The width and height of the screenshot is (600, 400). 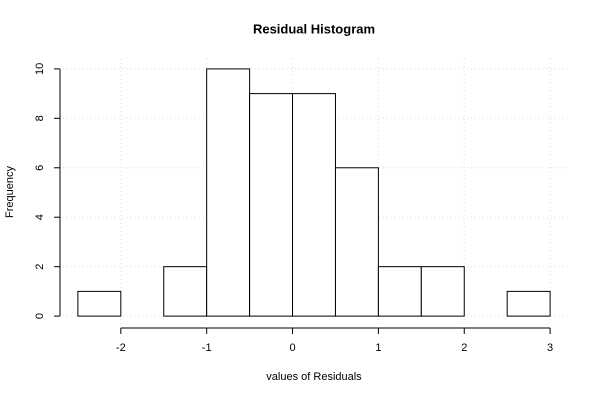 I want to click on x-tick-label: 2, so click(x=464, y=348).